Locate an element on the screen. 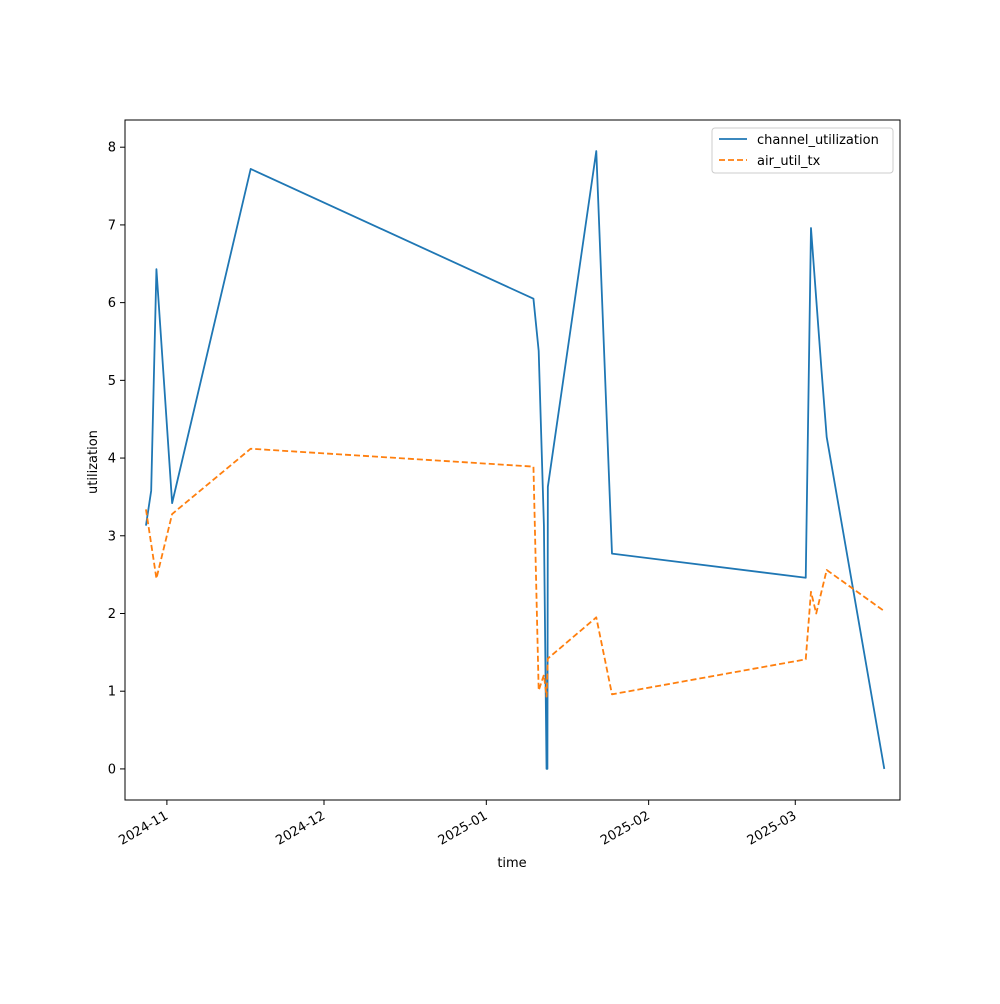 The height and width of the screenshot is (1004, 1000). y-tick-label: 4 is located at coordinates (112, 459).